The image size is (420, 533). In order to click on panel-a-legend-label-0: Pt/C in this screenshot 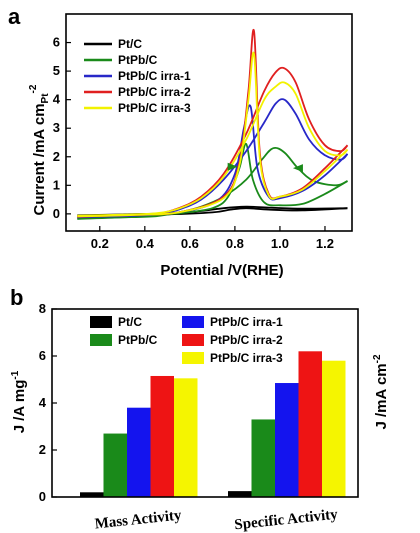, I will do `click(130, 44)`.